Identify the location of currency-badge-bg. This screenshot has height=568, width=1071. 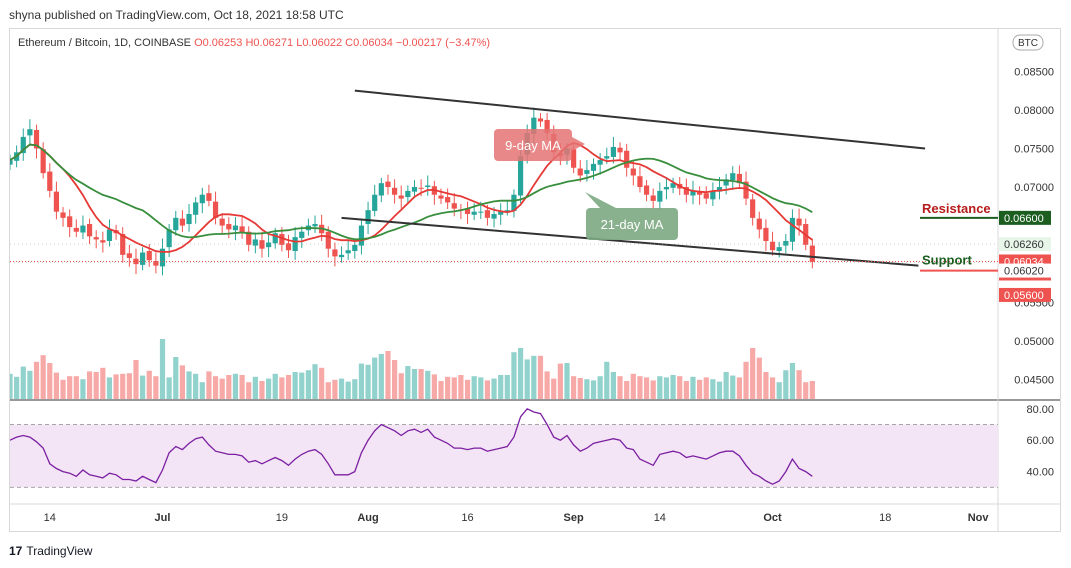
(1028, 42).